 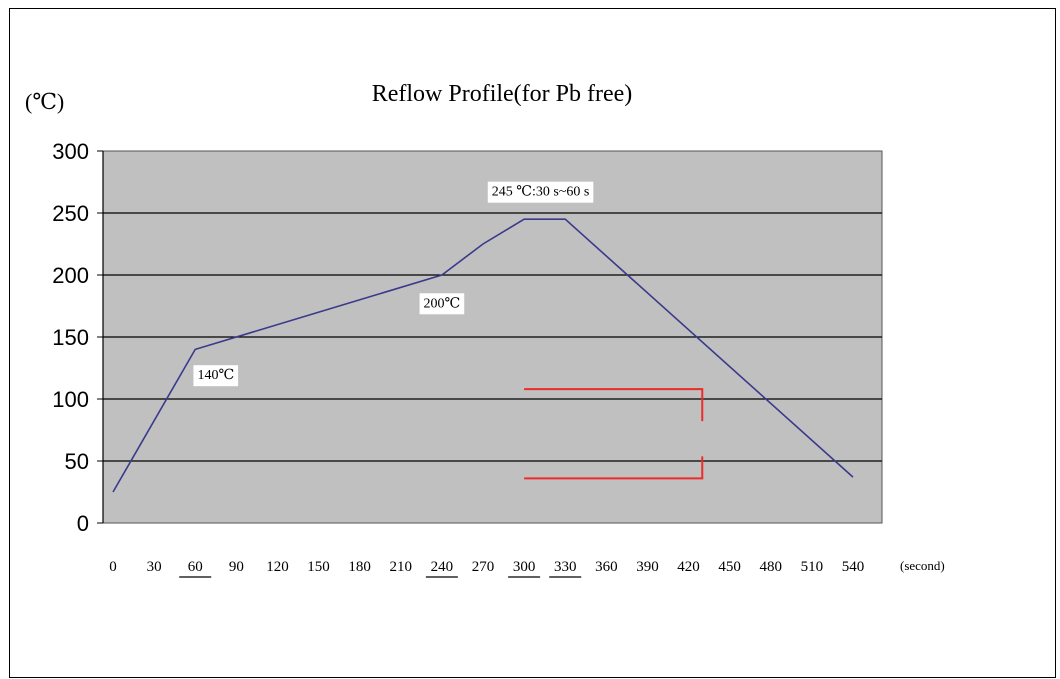 I want to click on annotation-2: 140℃, so click(x=216, y=376).